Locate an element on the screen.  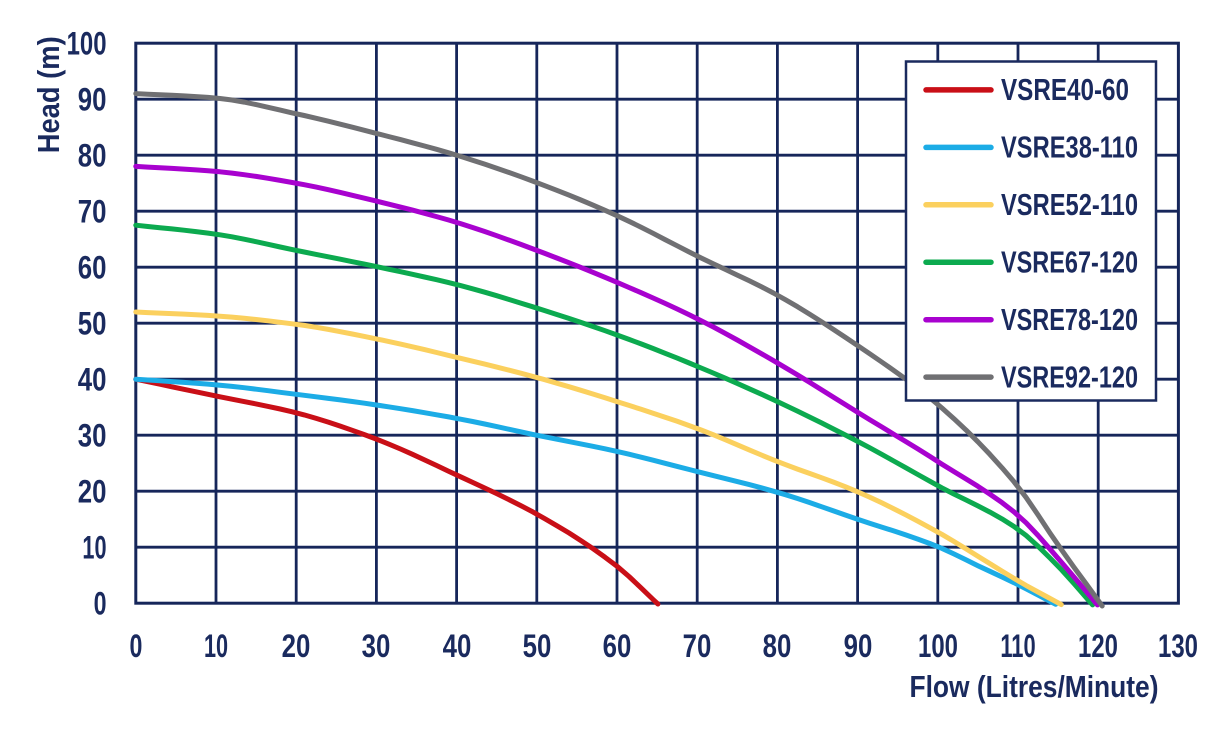
svg-text: Head (m) is located at coordinates (48, 94).